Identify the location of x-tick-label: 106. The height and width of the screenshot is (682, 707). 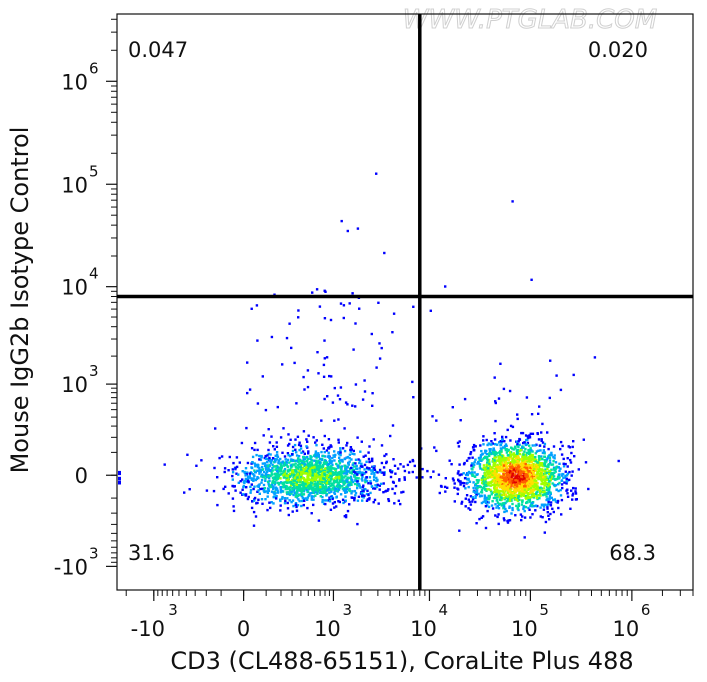
(632, 621).